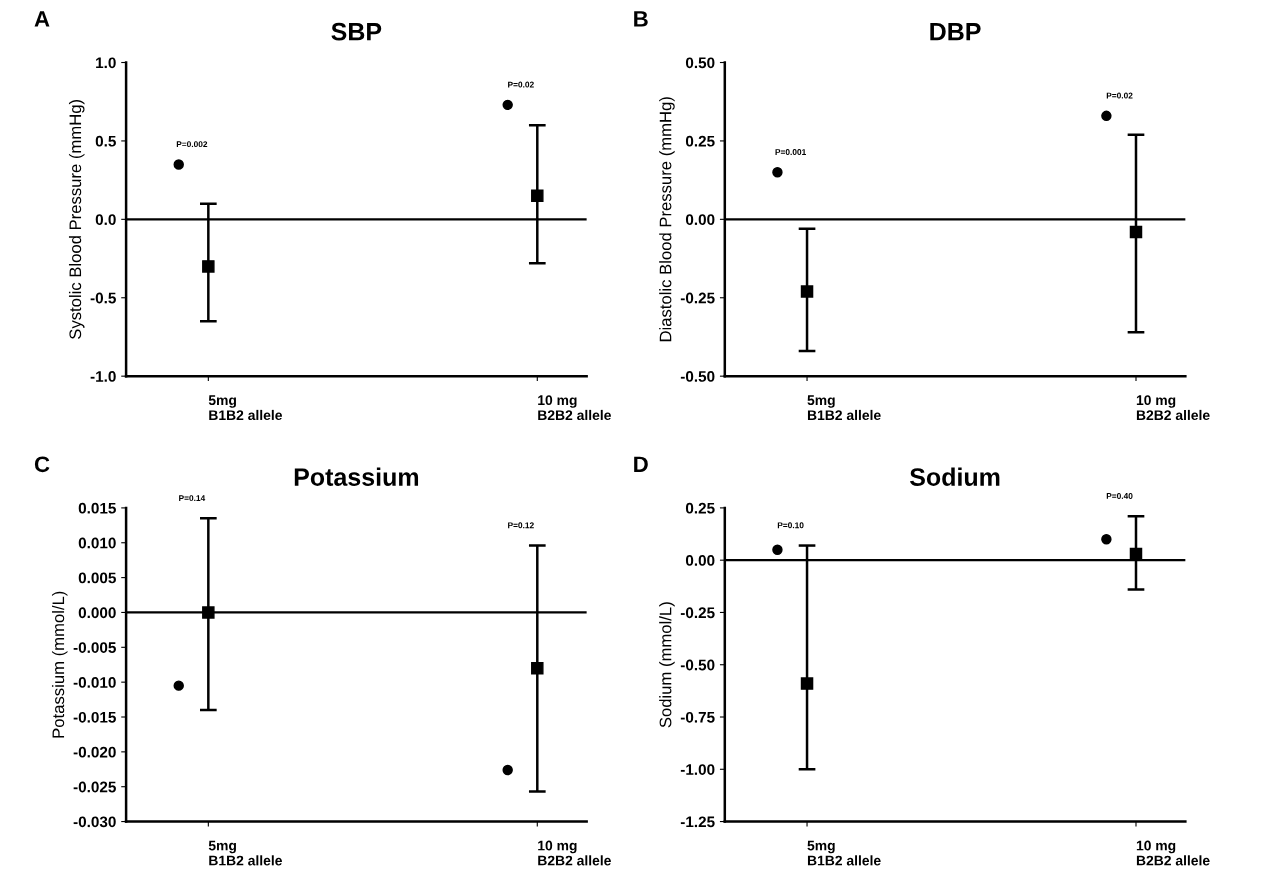 This screenshot has width=1261, height=893. What do you see at coordinates (76, 219) in the screenshot?
I see `y-axis-title: Systolic Blood Pressure (mmHg)` at bounding box center [76, 219].